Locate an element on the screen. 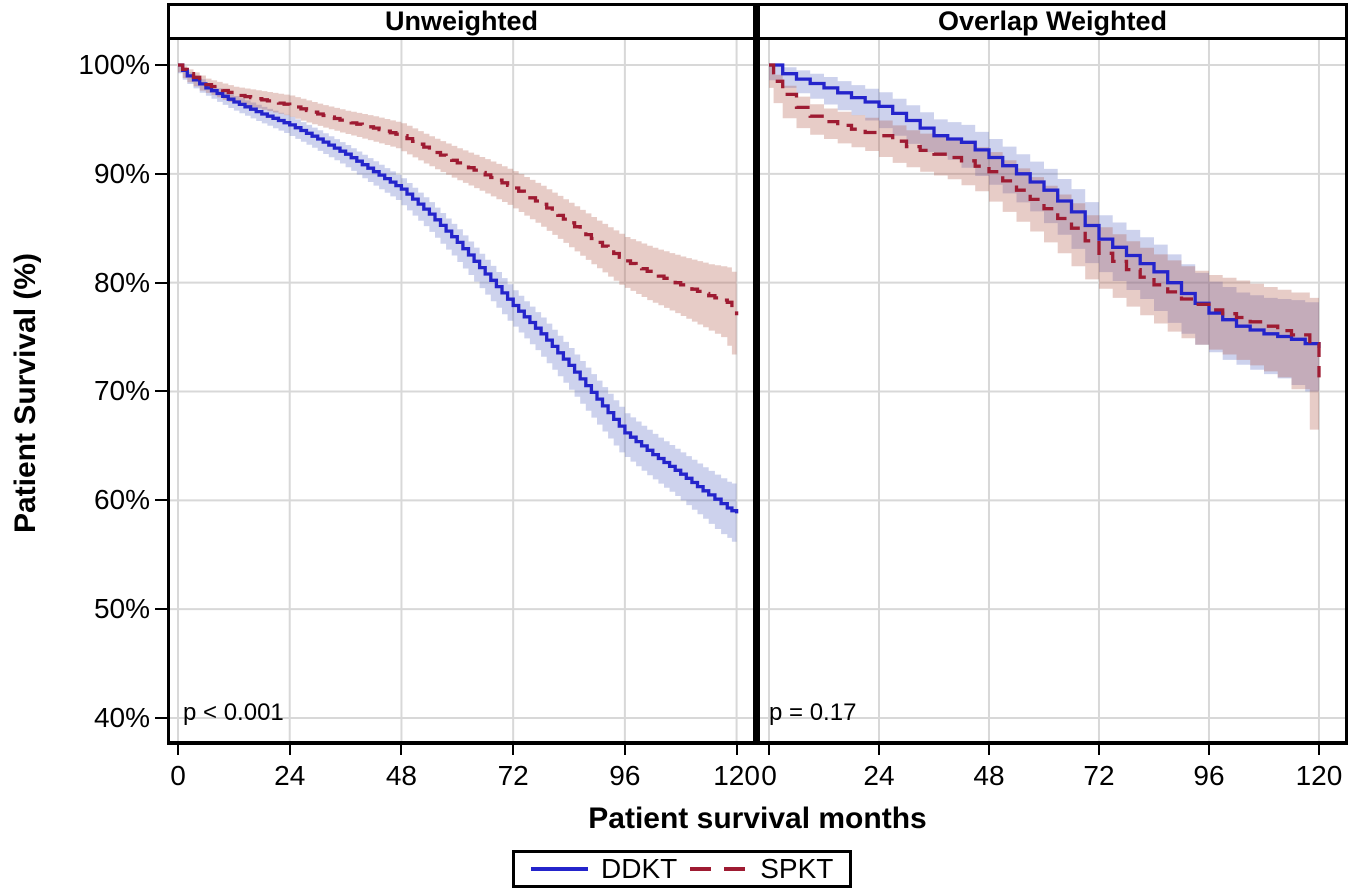 The image size is (1351, 893). confidence-band-spkt is located at coordinates (457, 209).